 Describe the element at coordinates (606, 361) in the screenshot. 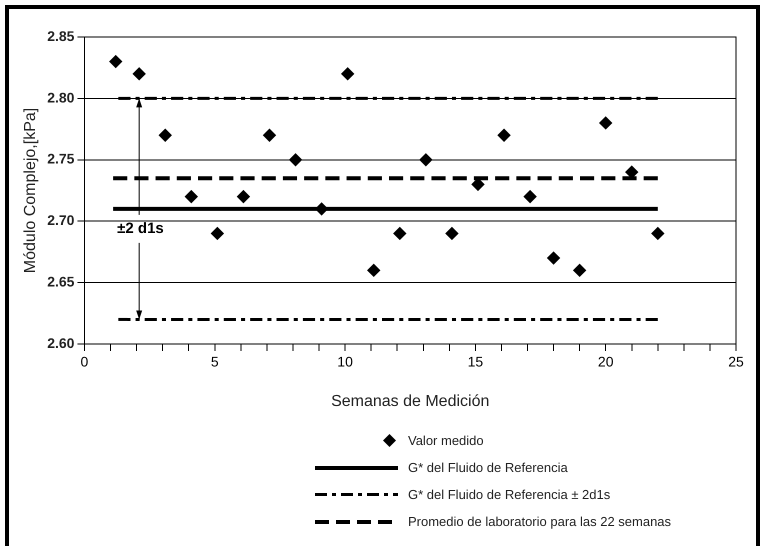

I see `x-tick-label: 20` at that location.